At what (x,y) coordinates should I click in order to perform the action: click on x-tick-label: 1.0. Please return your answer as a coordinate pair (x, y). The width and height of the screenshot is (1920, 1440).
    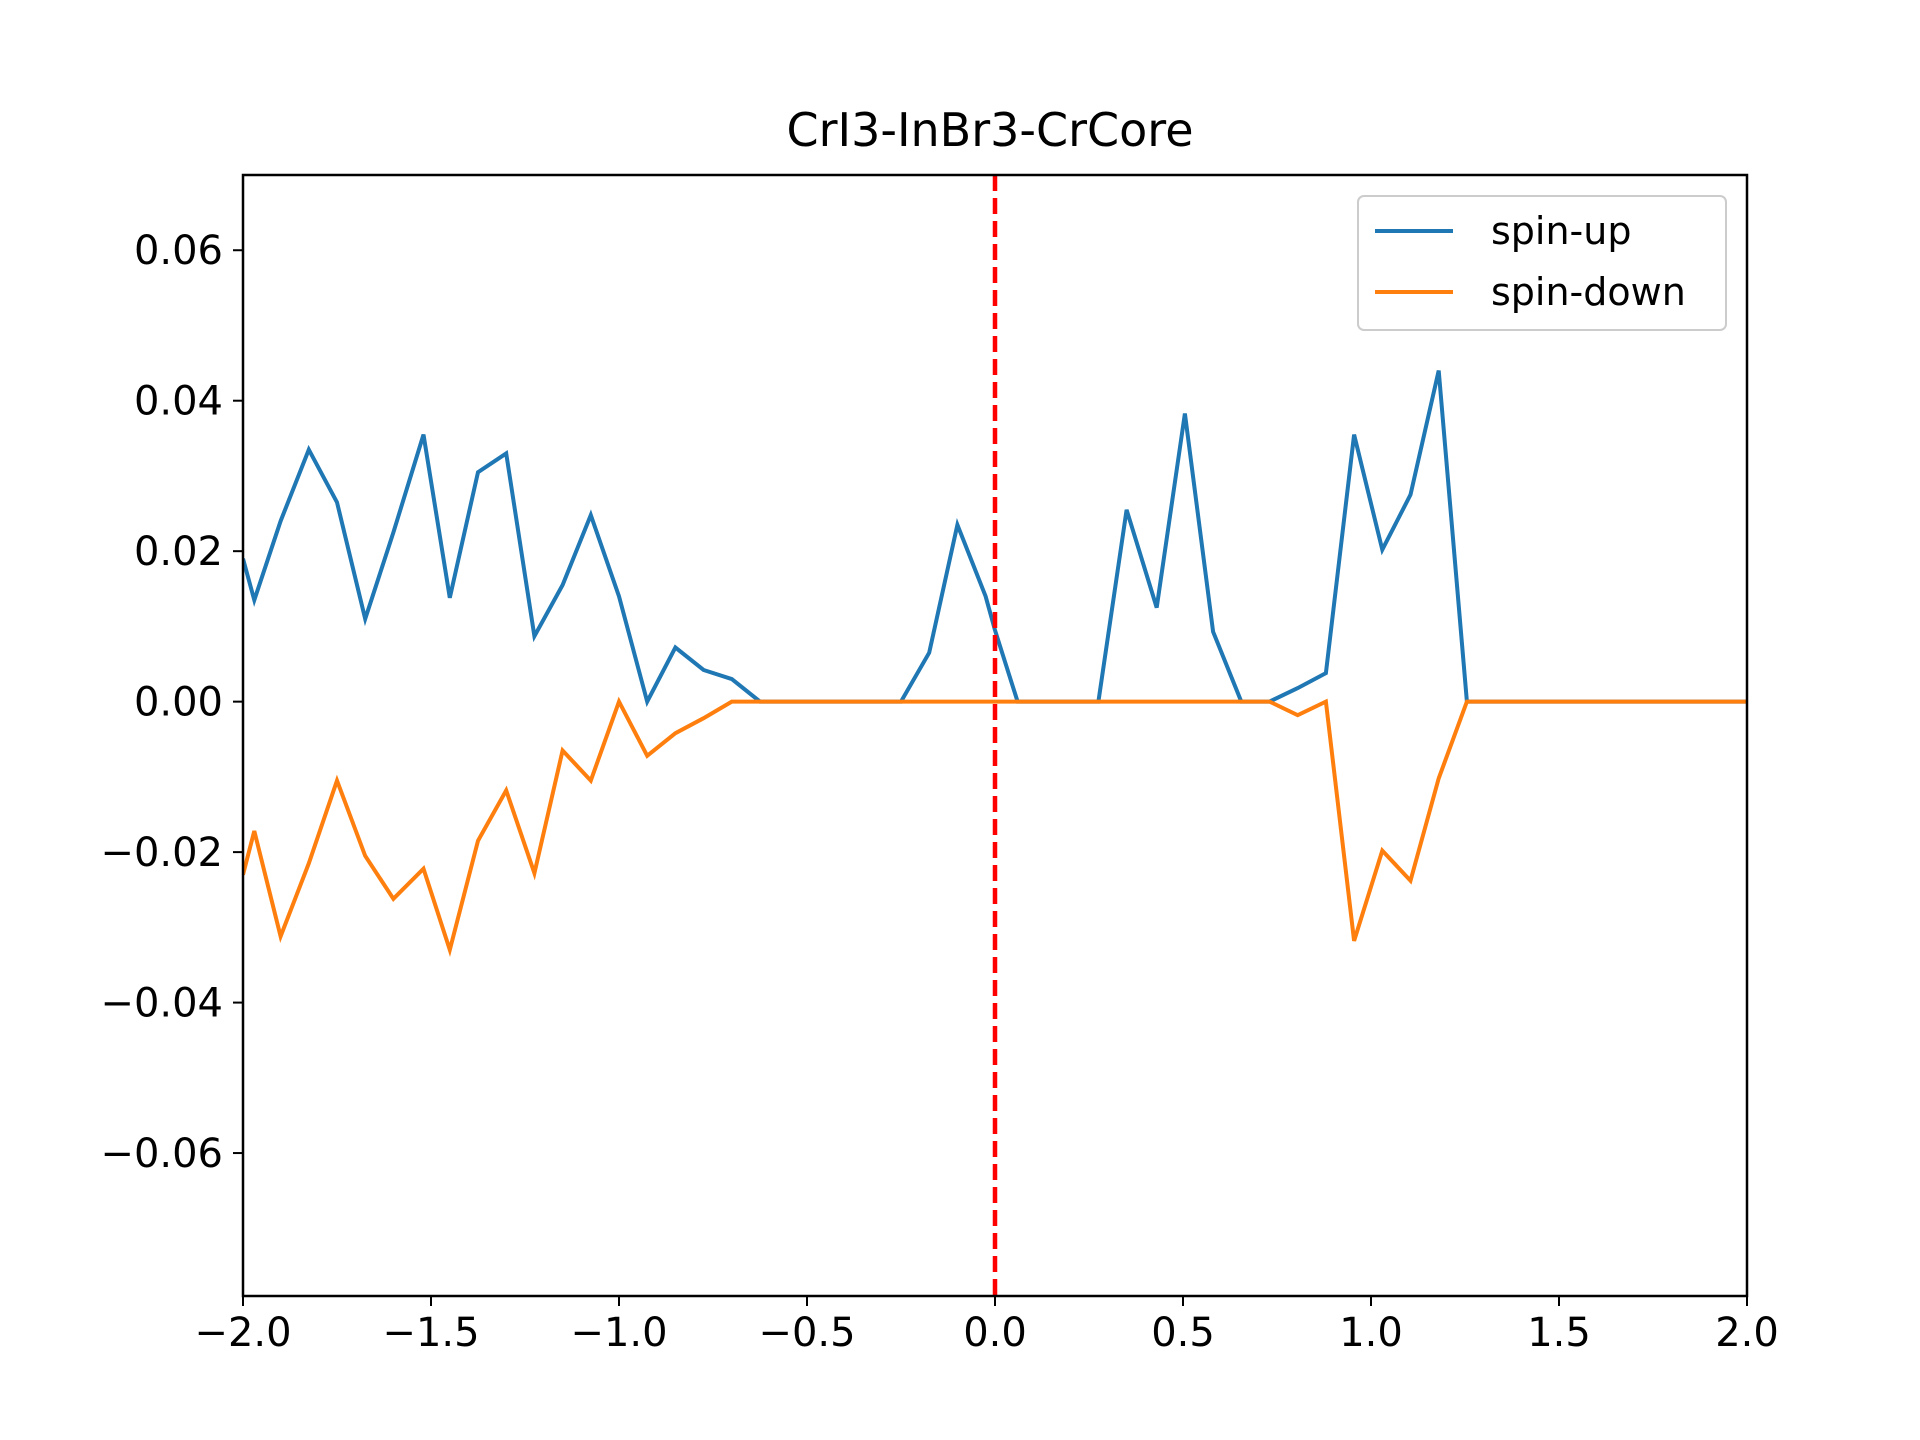
    Looking at the image, I should click on (1371, 1333).